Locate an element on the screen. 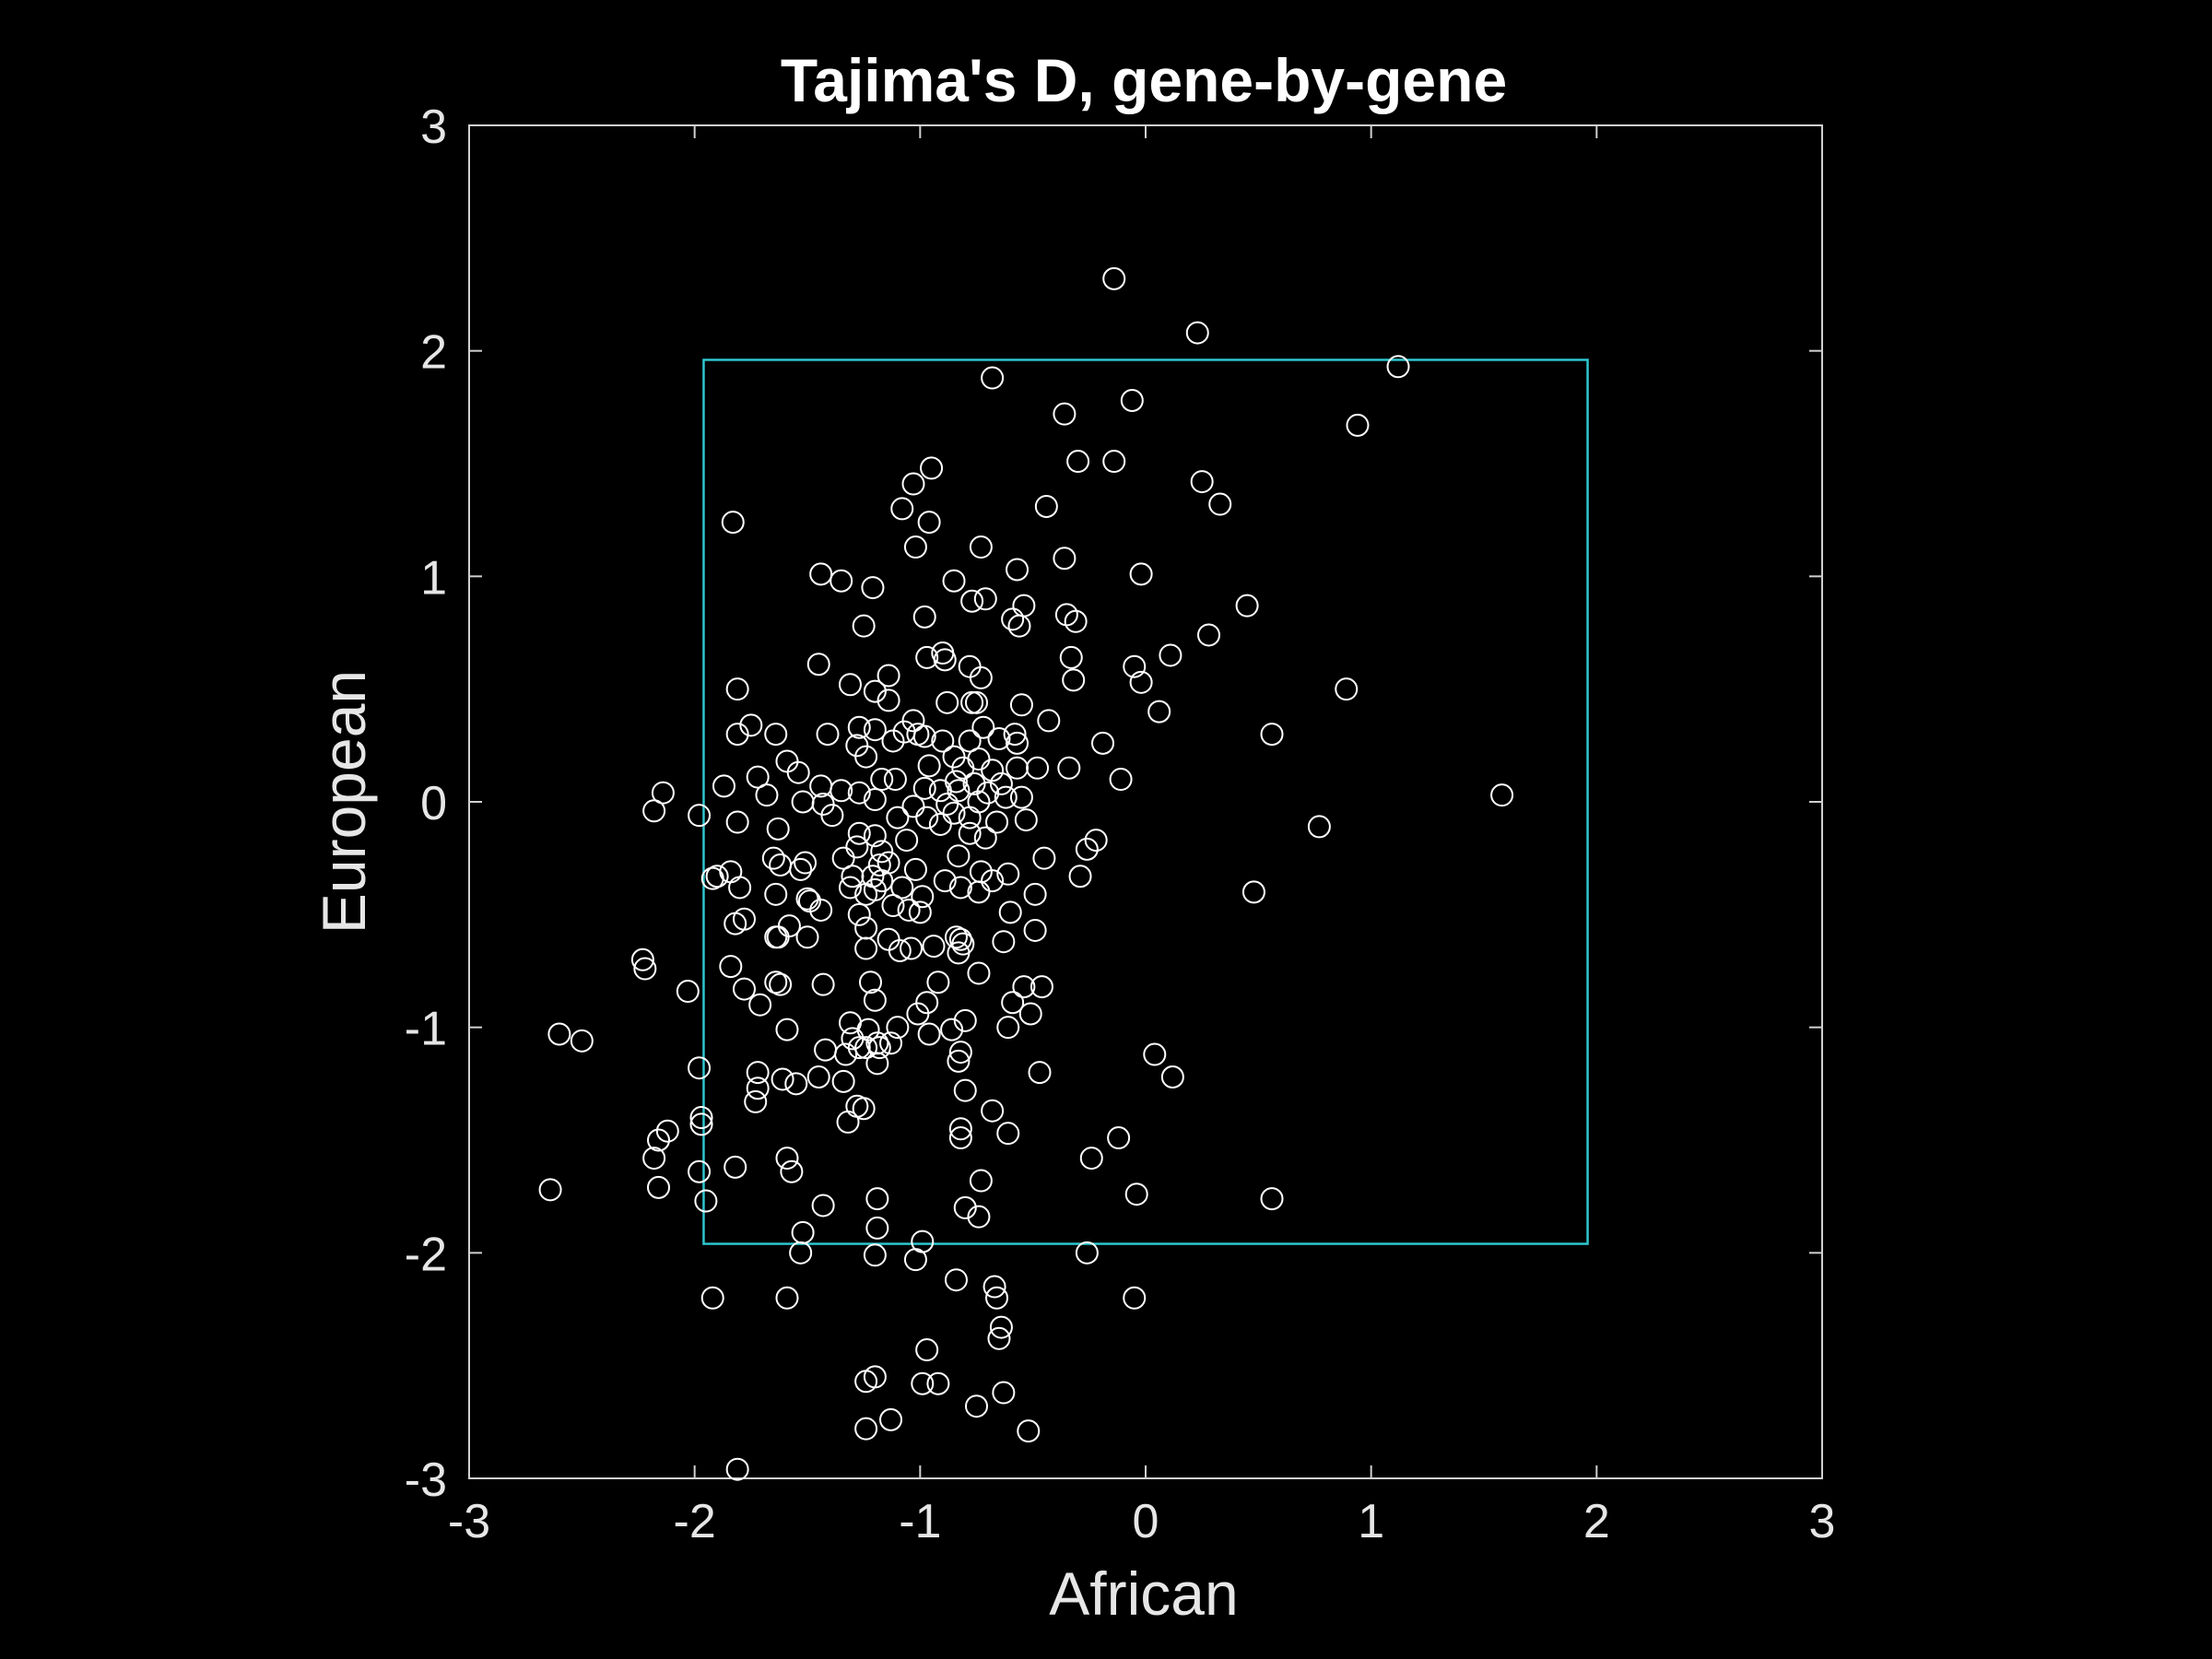 This screenshot has width=2212, height=1659. x-tick-label: -2 is located at coordinates (695, 1521).